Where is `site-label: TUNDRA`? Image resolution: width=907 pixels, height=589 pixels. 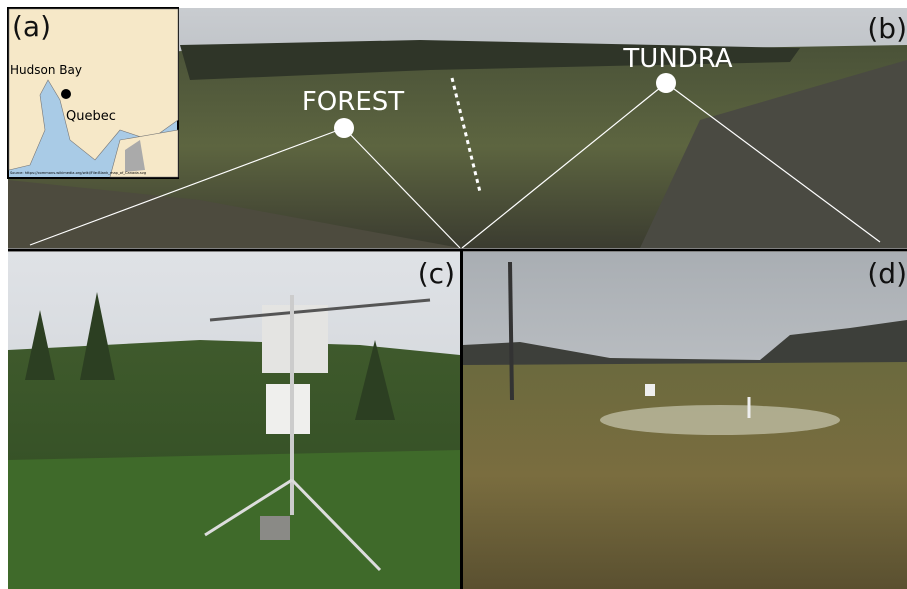
site-label: TUNDRA is located at coordinates (677, 59).